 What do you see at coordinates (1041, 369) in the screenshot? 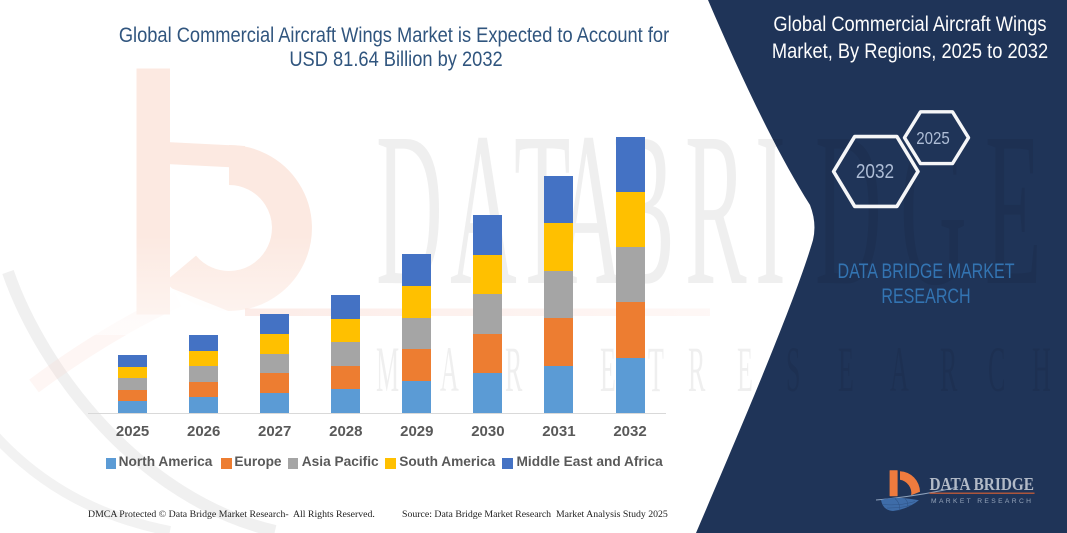
I see `svg-text: H` at bounding box center [1041, 369].